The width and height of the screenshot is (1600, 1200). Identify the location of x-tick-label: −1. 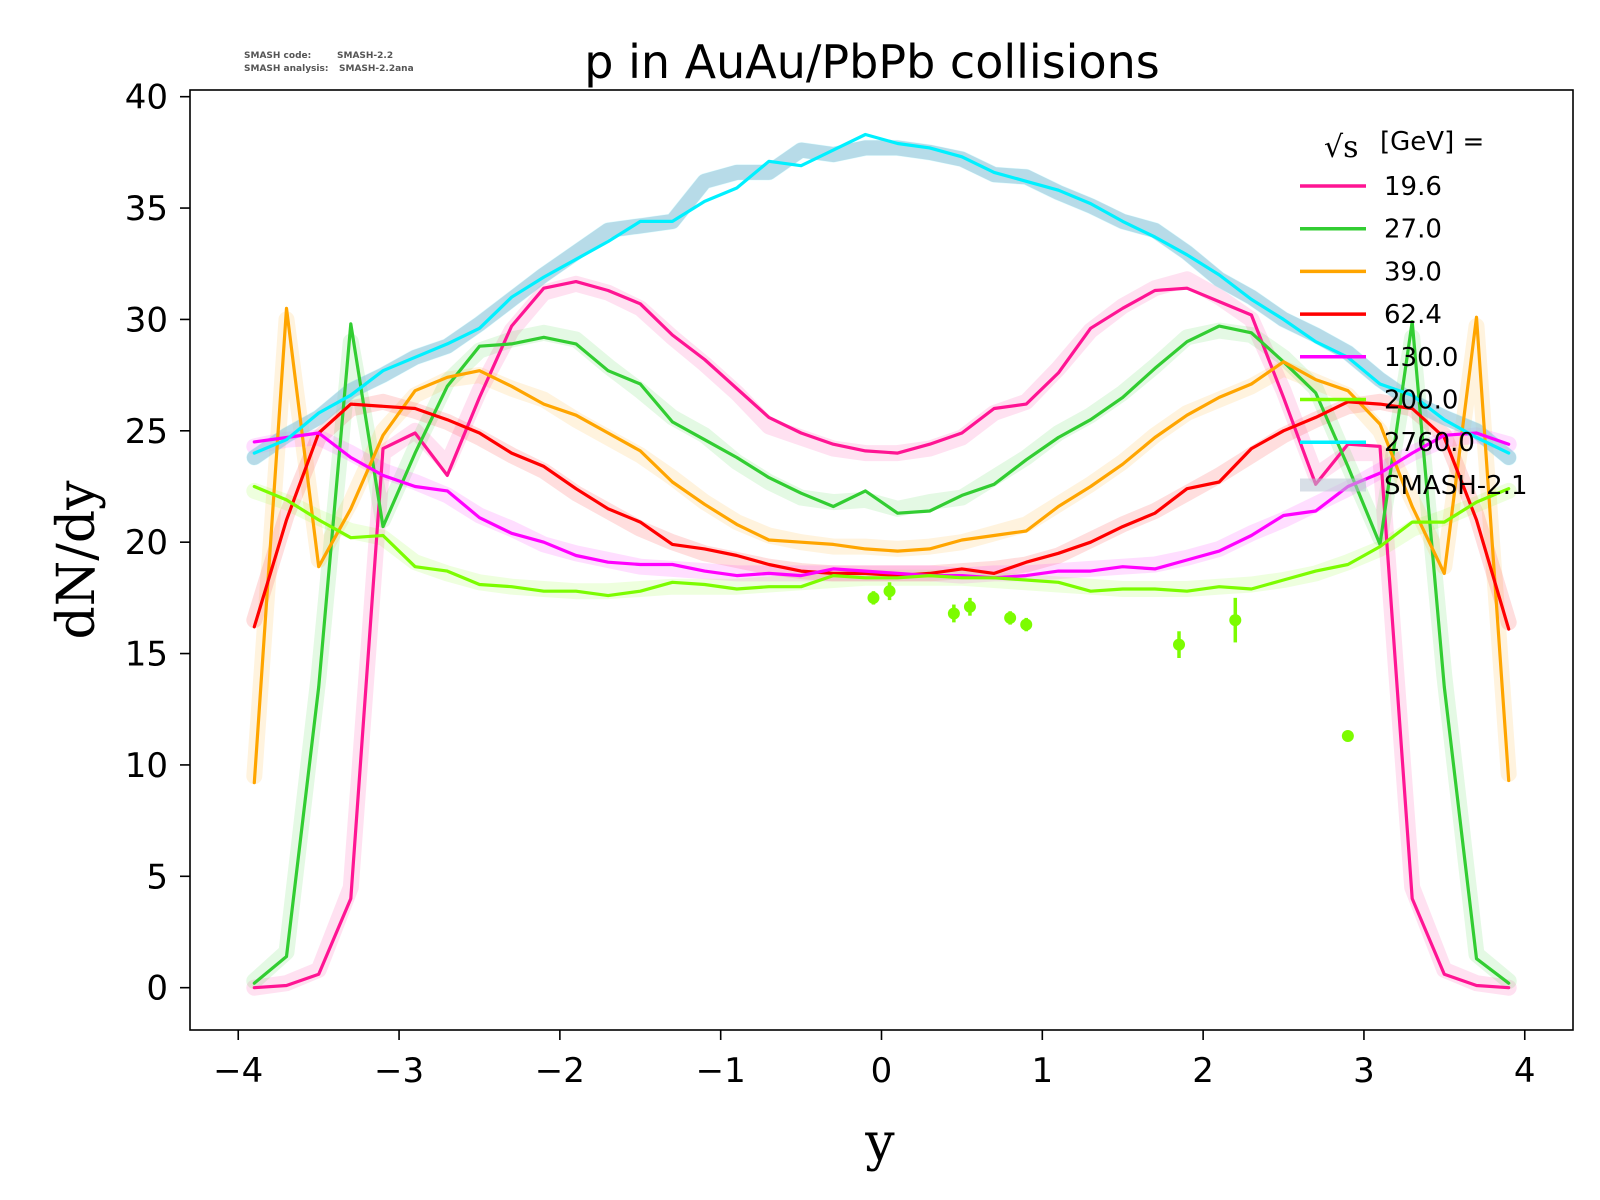
(721, 1071).